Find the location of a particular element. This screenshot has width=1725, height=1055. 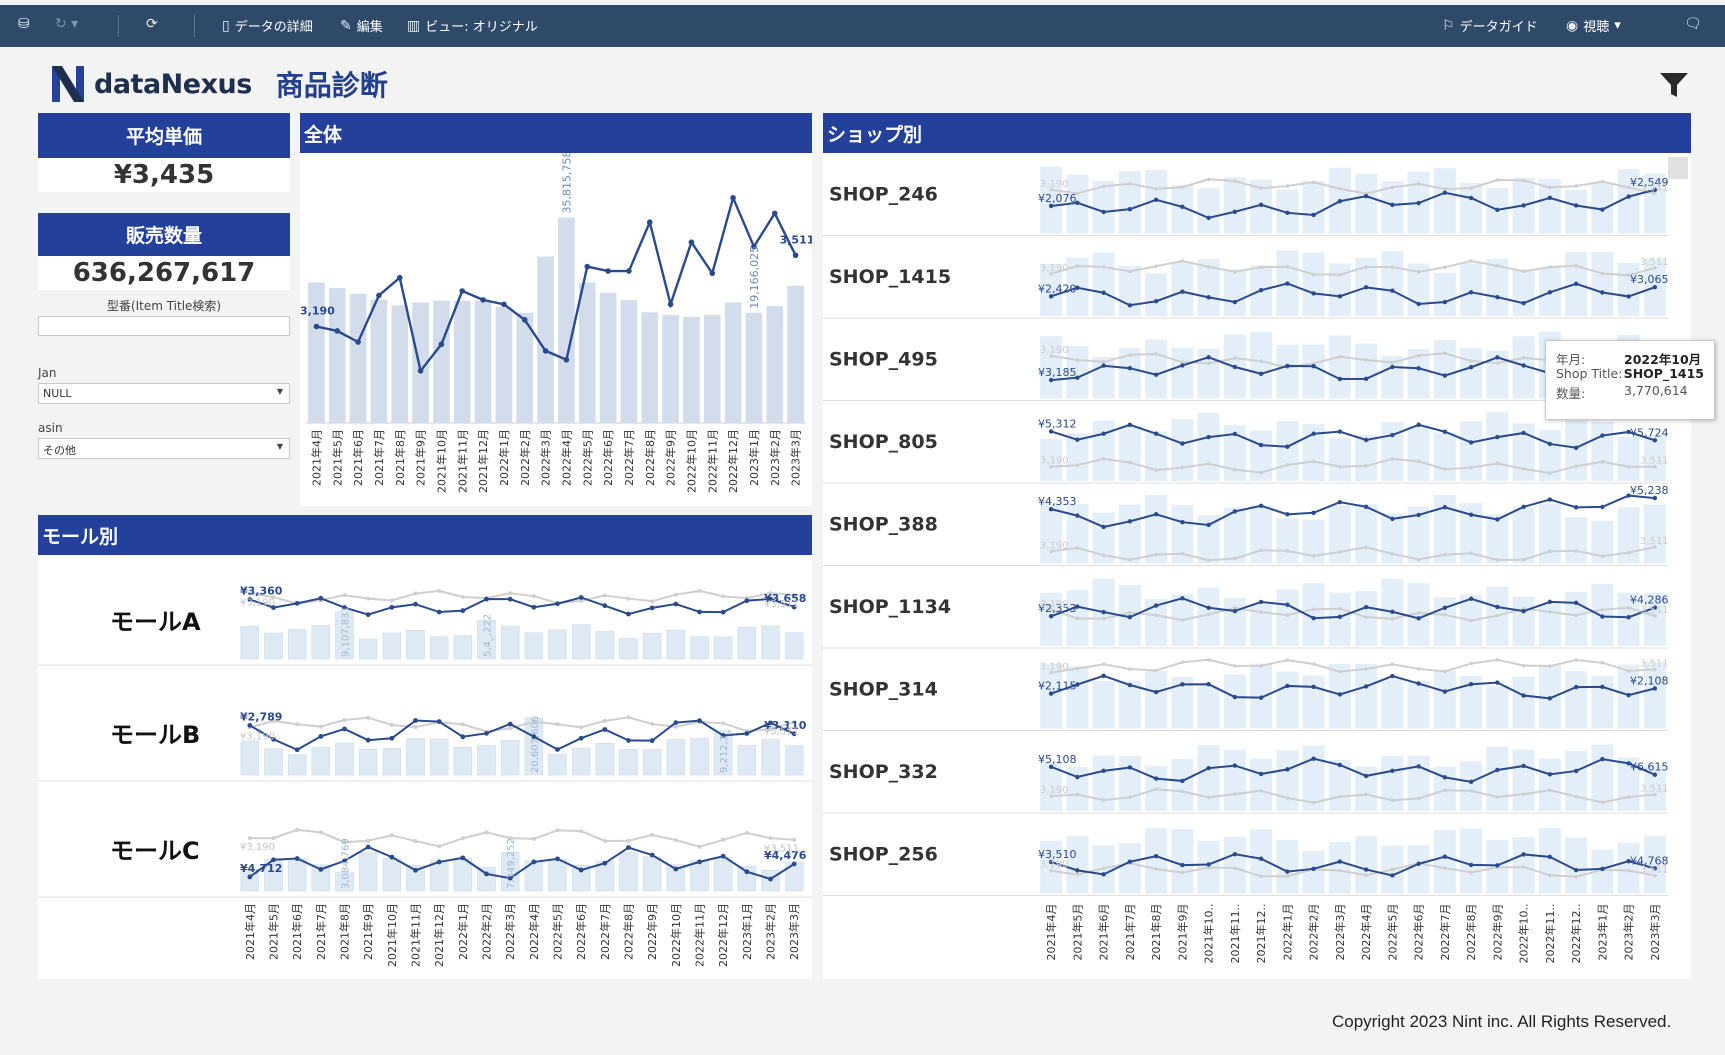

shop-row-label: SHOP_314 is located at coordinates (883, 689).